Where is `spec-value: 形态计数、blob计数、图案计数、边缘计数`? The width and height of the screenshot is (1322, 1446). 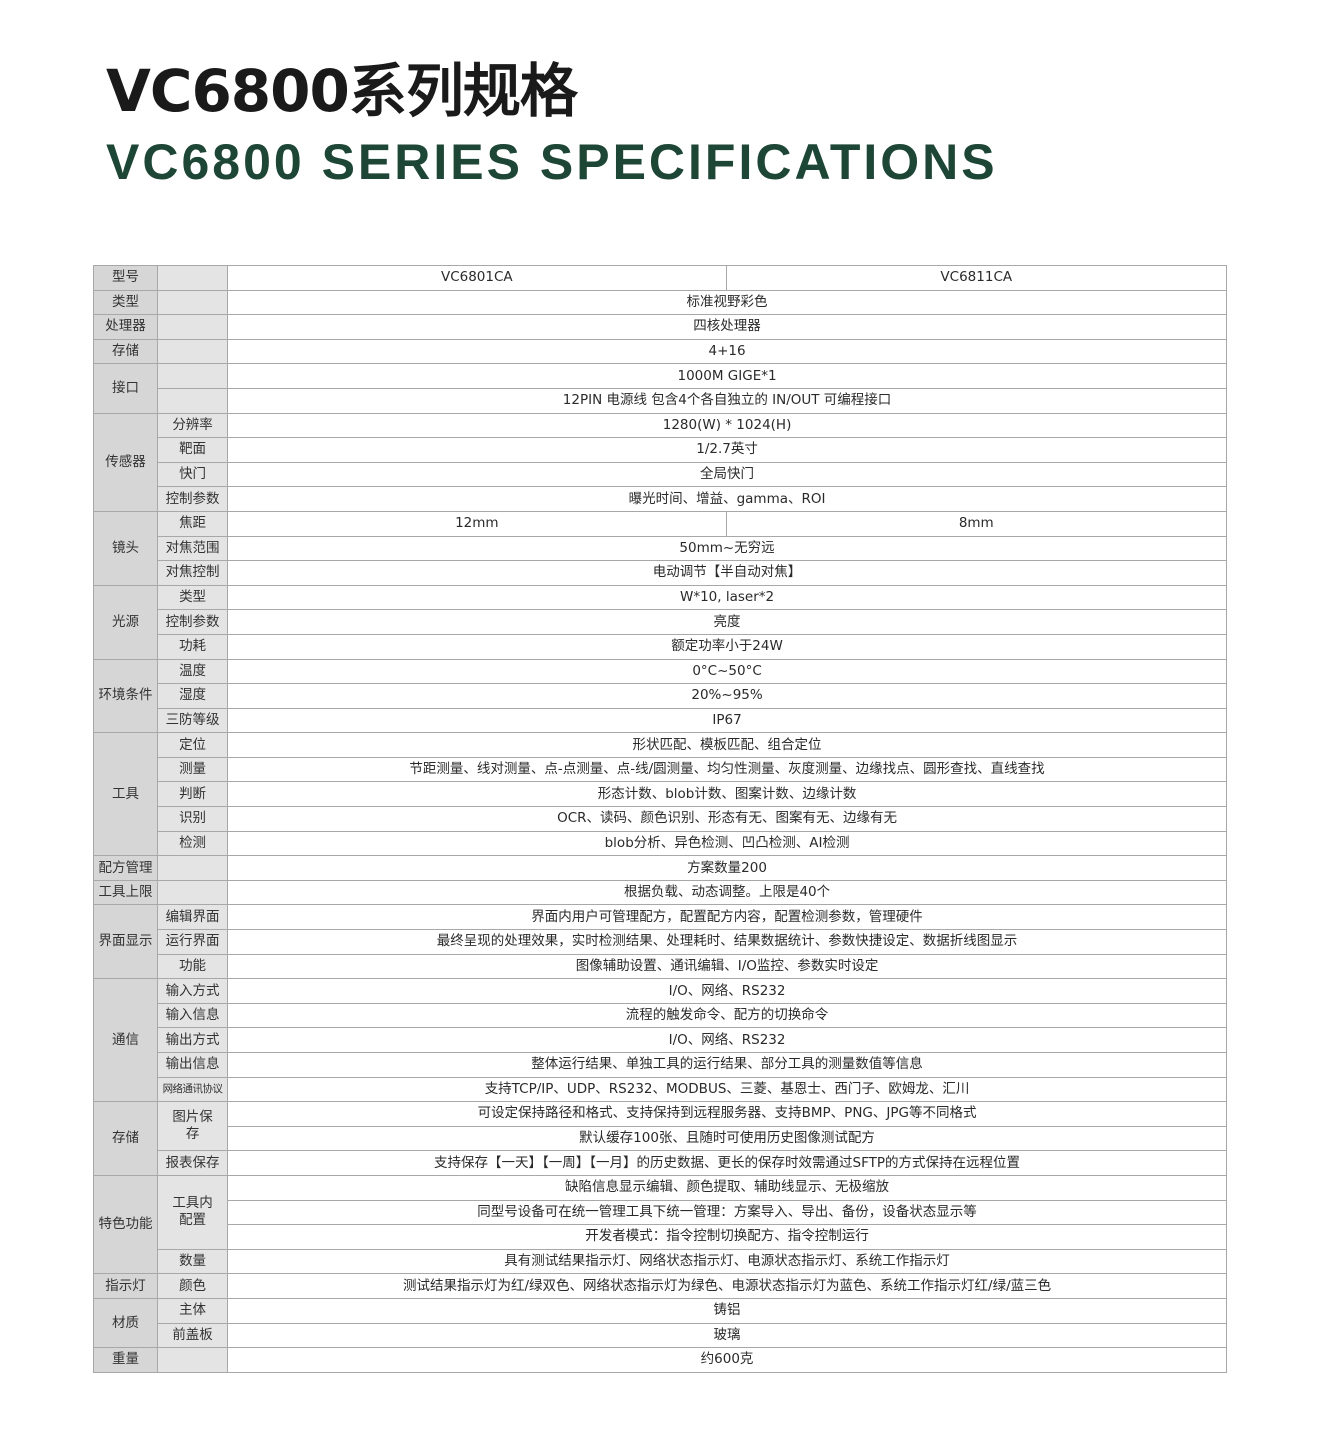 spec-value: 形态计数、blob计数、图案计数、边缘计数 is located at coordinates (727, 794).